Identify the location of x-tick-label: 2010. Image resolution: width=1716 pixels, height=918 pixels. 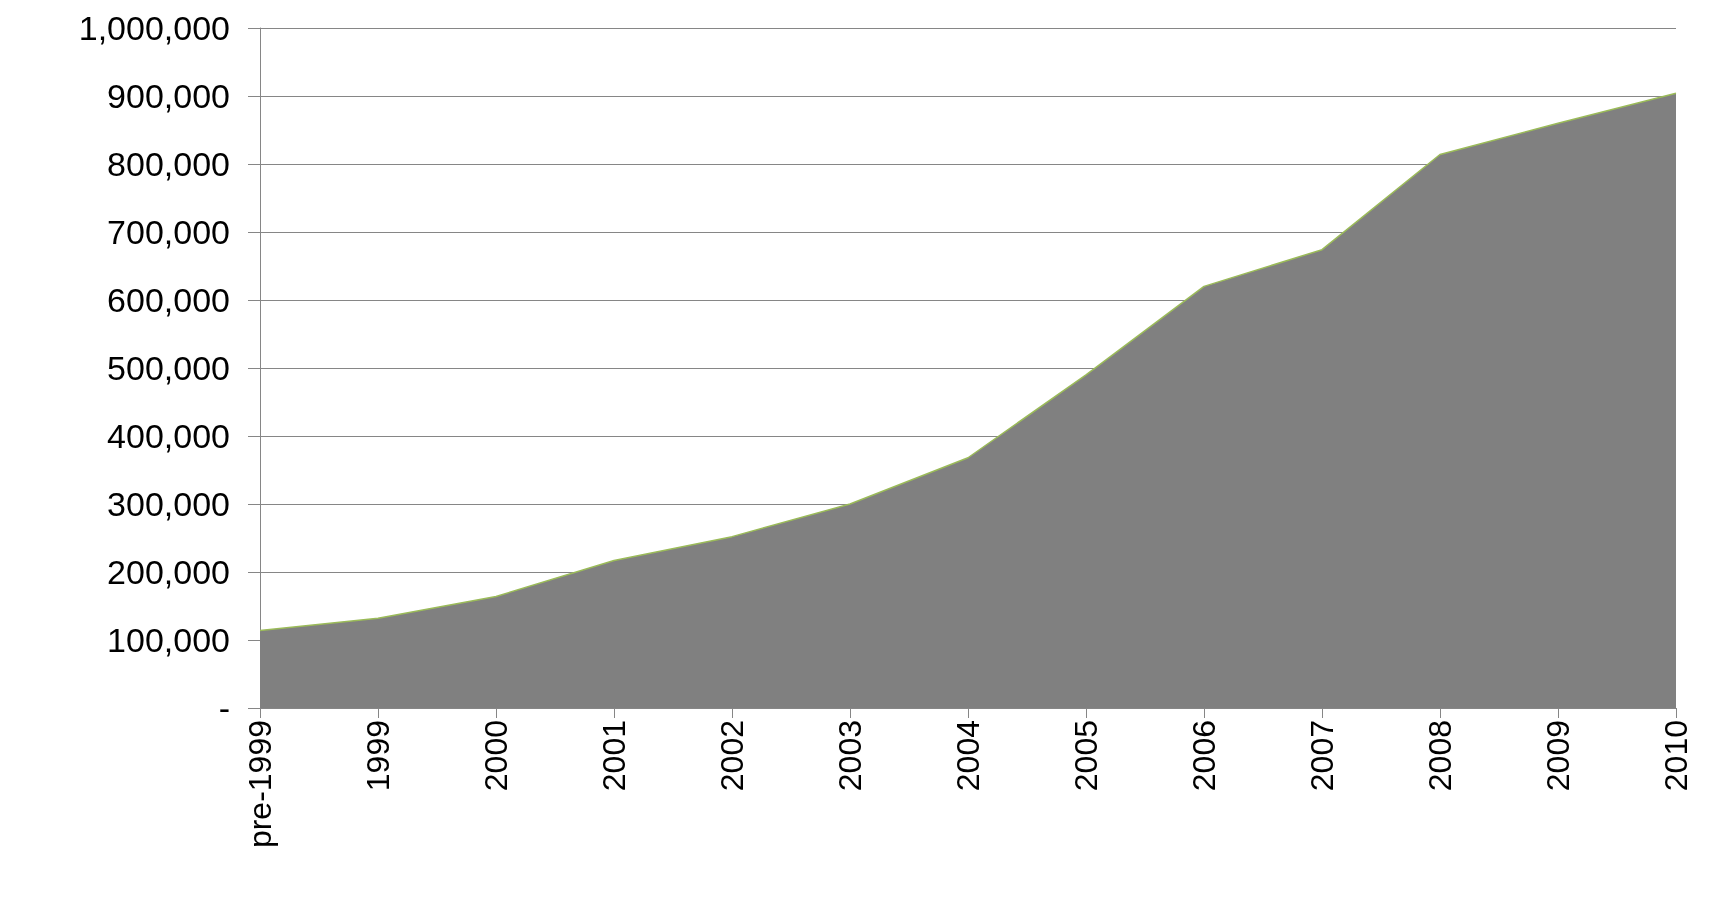
(1676, 756).